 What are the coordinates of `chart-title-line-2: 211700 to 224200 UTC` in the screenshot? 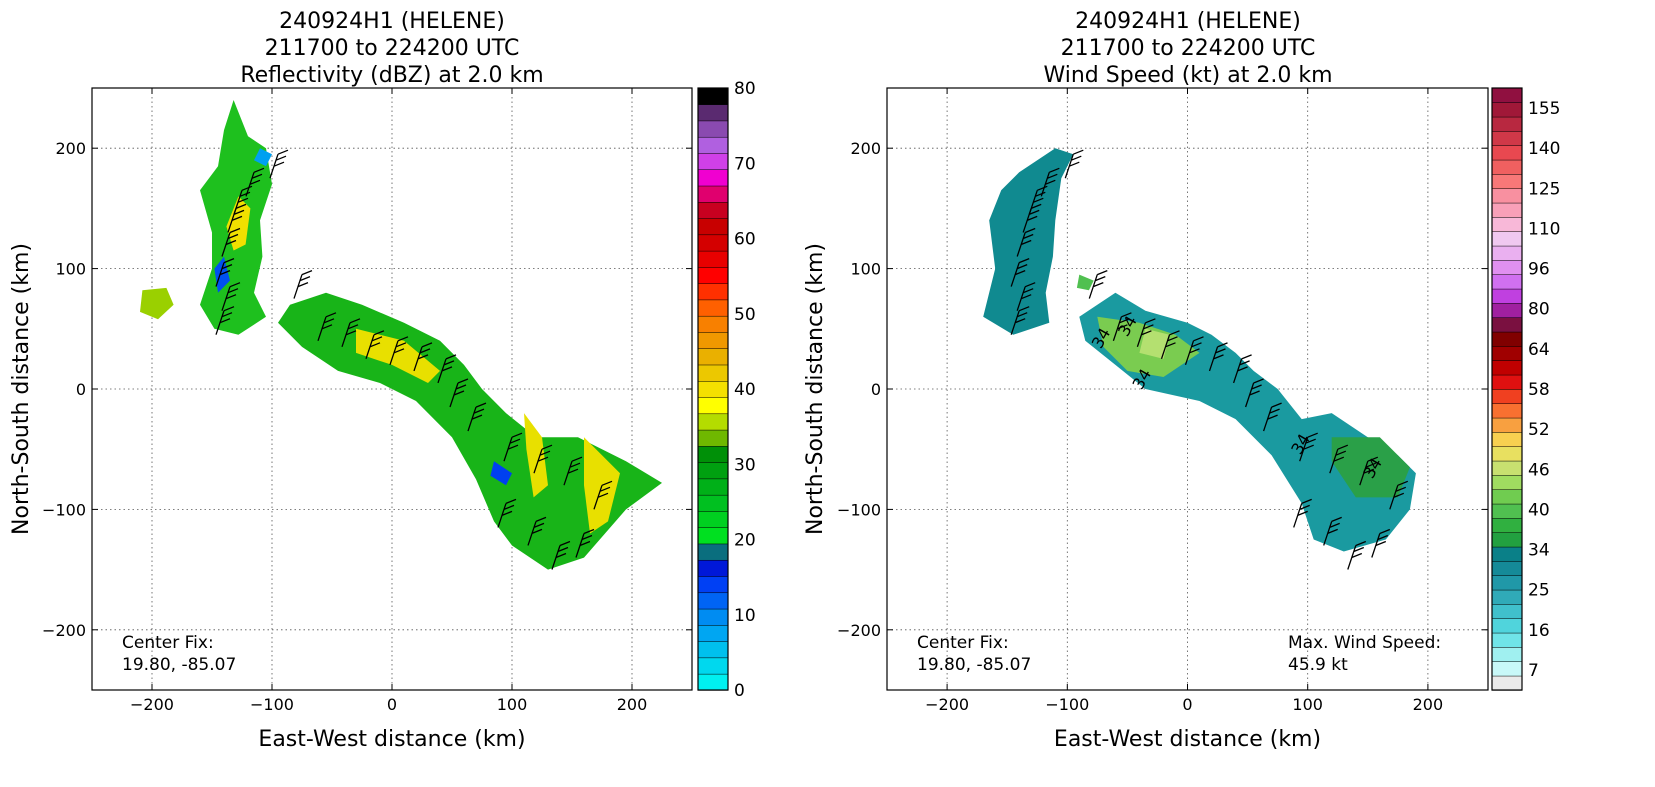 It's located at (1188, 48).